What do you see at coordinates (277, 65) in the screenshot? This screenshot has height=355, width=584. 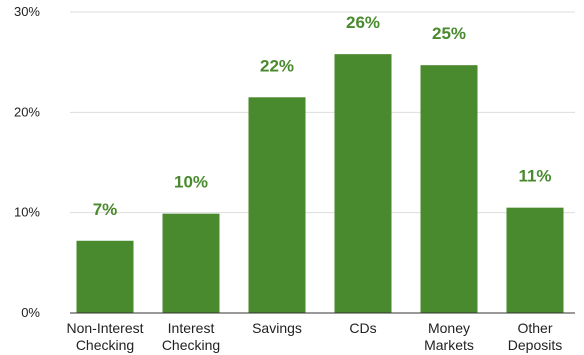 I see `bar-value-label: 22%` at bounding box center [277, 65].